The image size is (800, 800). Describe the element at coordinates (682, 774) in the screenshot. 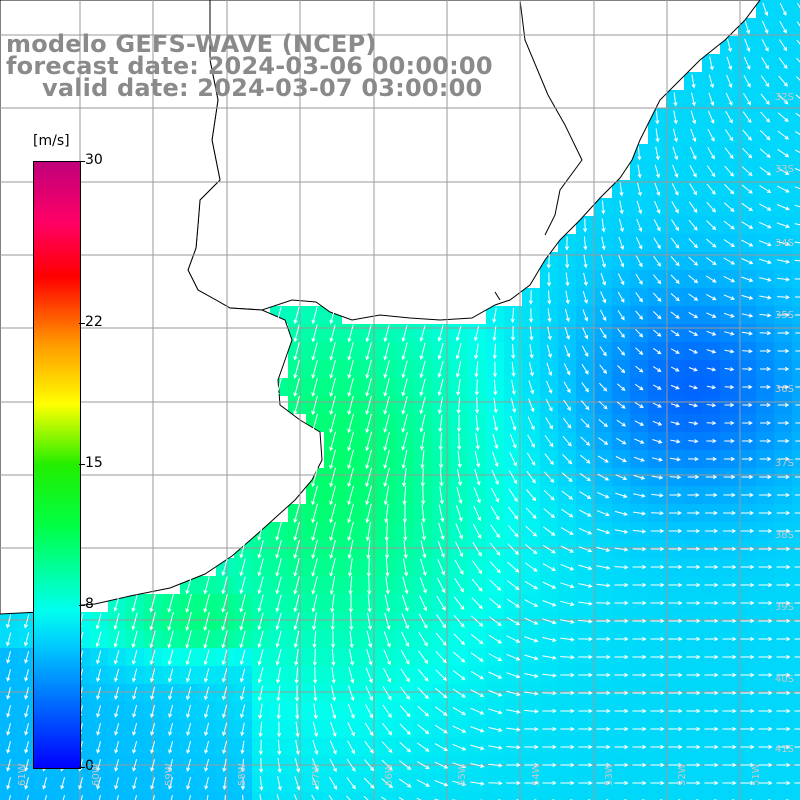

I see `longitude-label: 52W` at that location.